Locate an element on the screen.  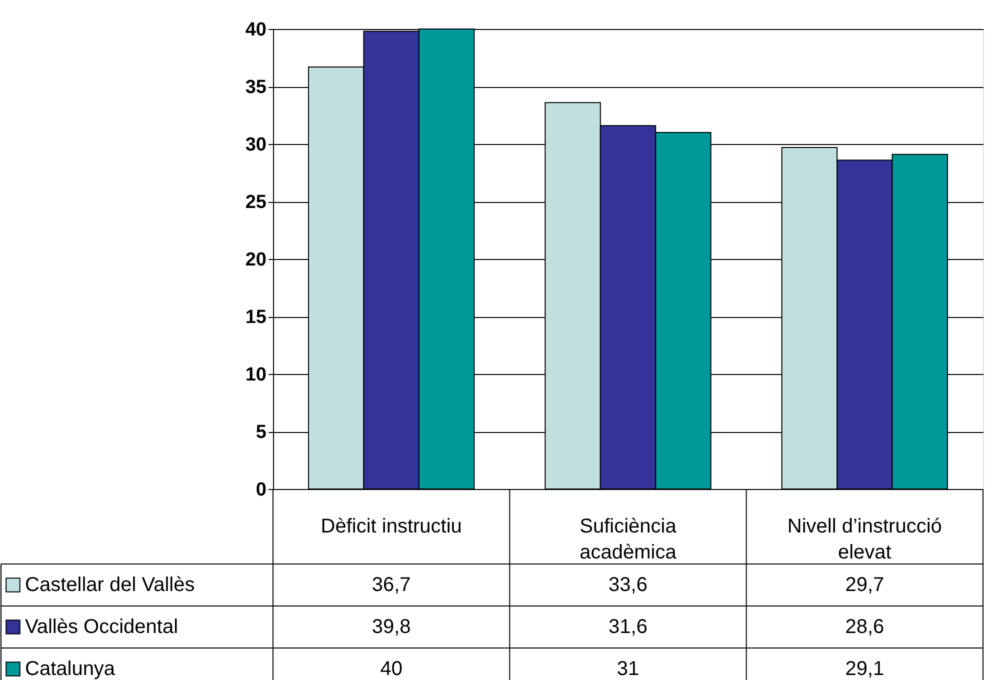
y-tick-label: 20 is located at coordinates (255, 260).